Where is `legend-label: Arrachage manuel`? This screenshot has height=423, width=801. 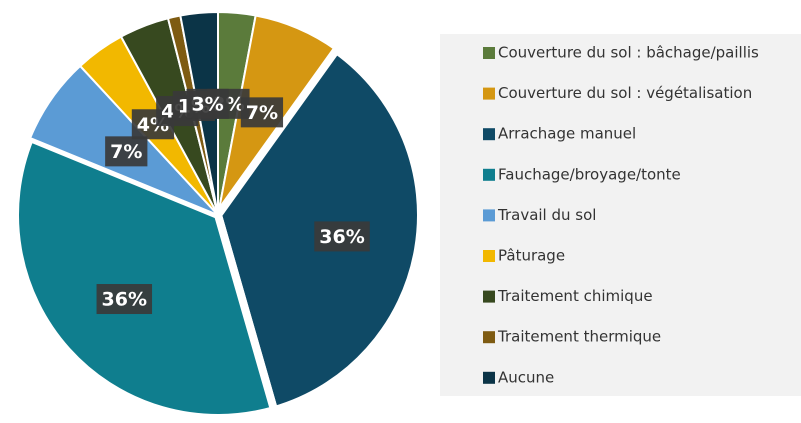 legend-label: Arrachage manuel is located at coordinates (567, 134).